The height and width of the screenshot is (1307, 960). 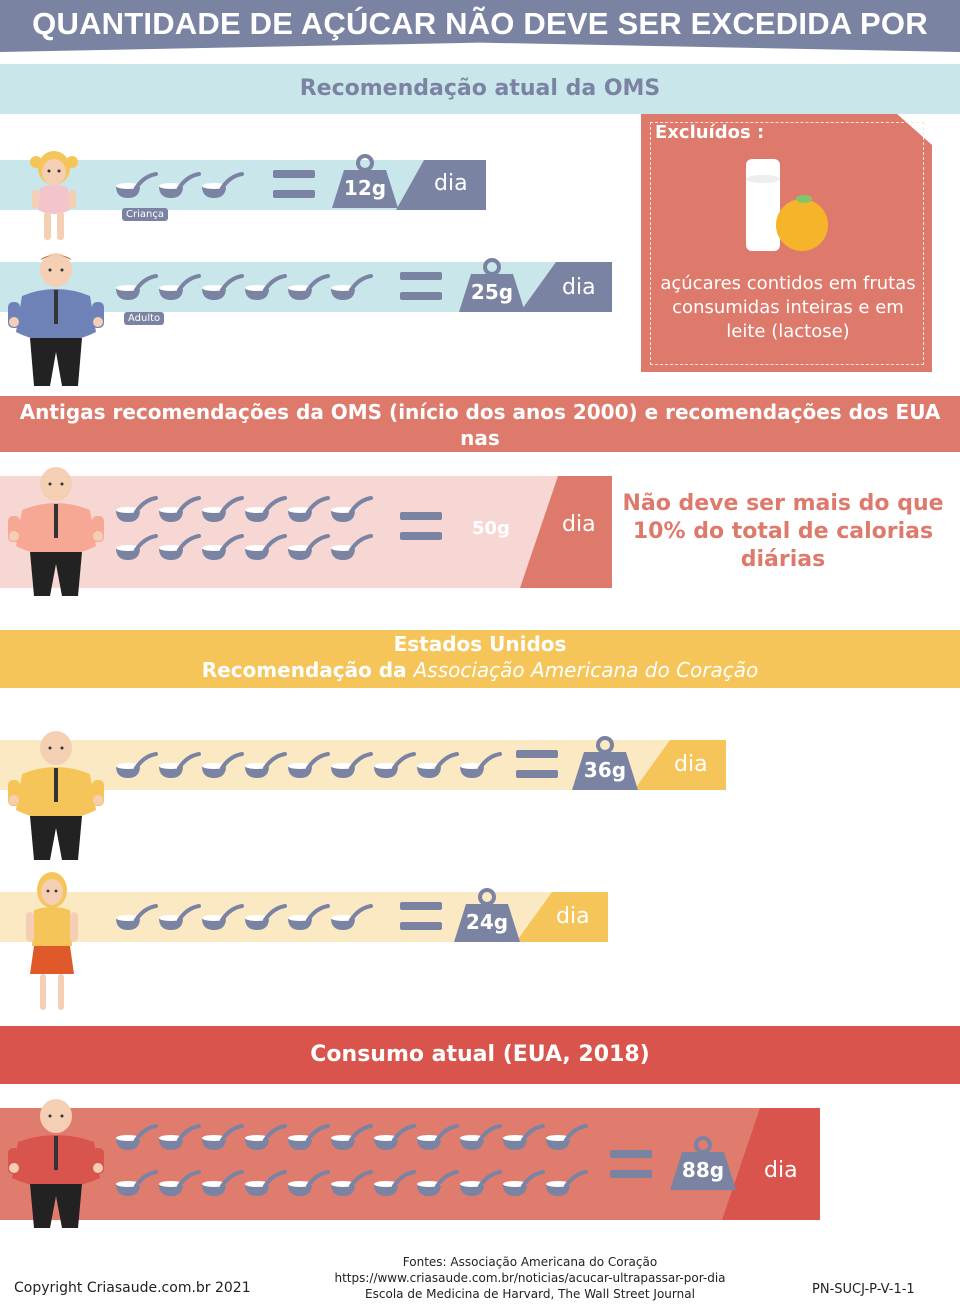 I want to click on milk-and-orange-icon, so click(x=787, y=205).